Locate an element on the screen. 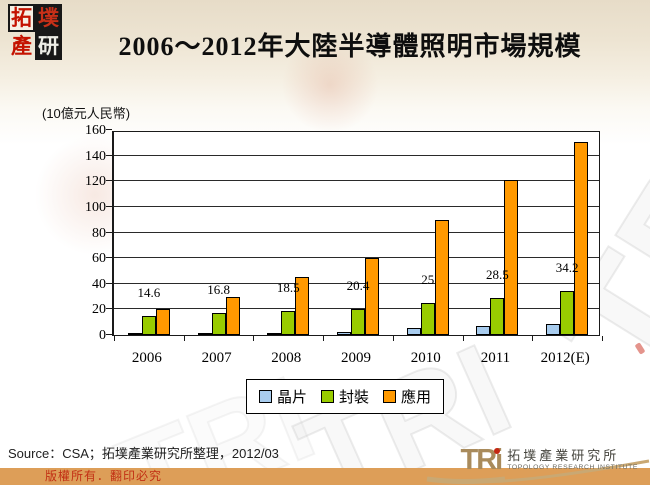  bar-value-label: 16.8 is located at coordinates (218, 290).